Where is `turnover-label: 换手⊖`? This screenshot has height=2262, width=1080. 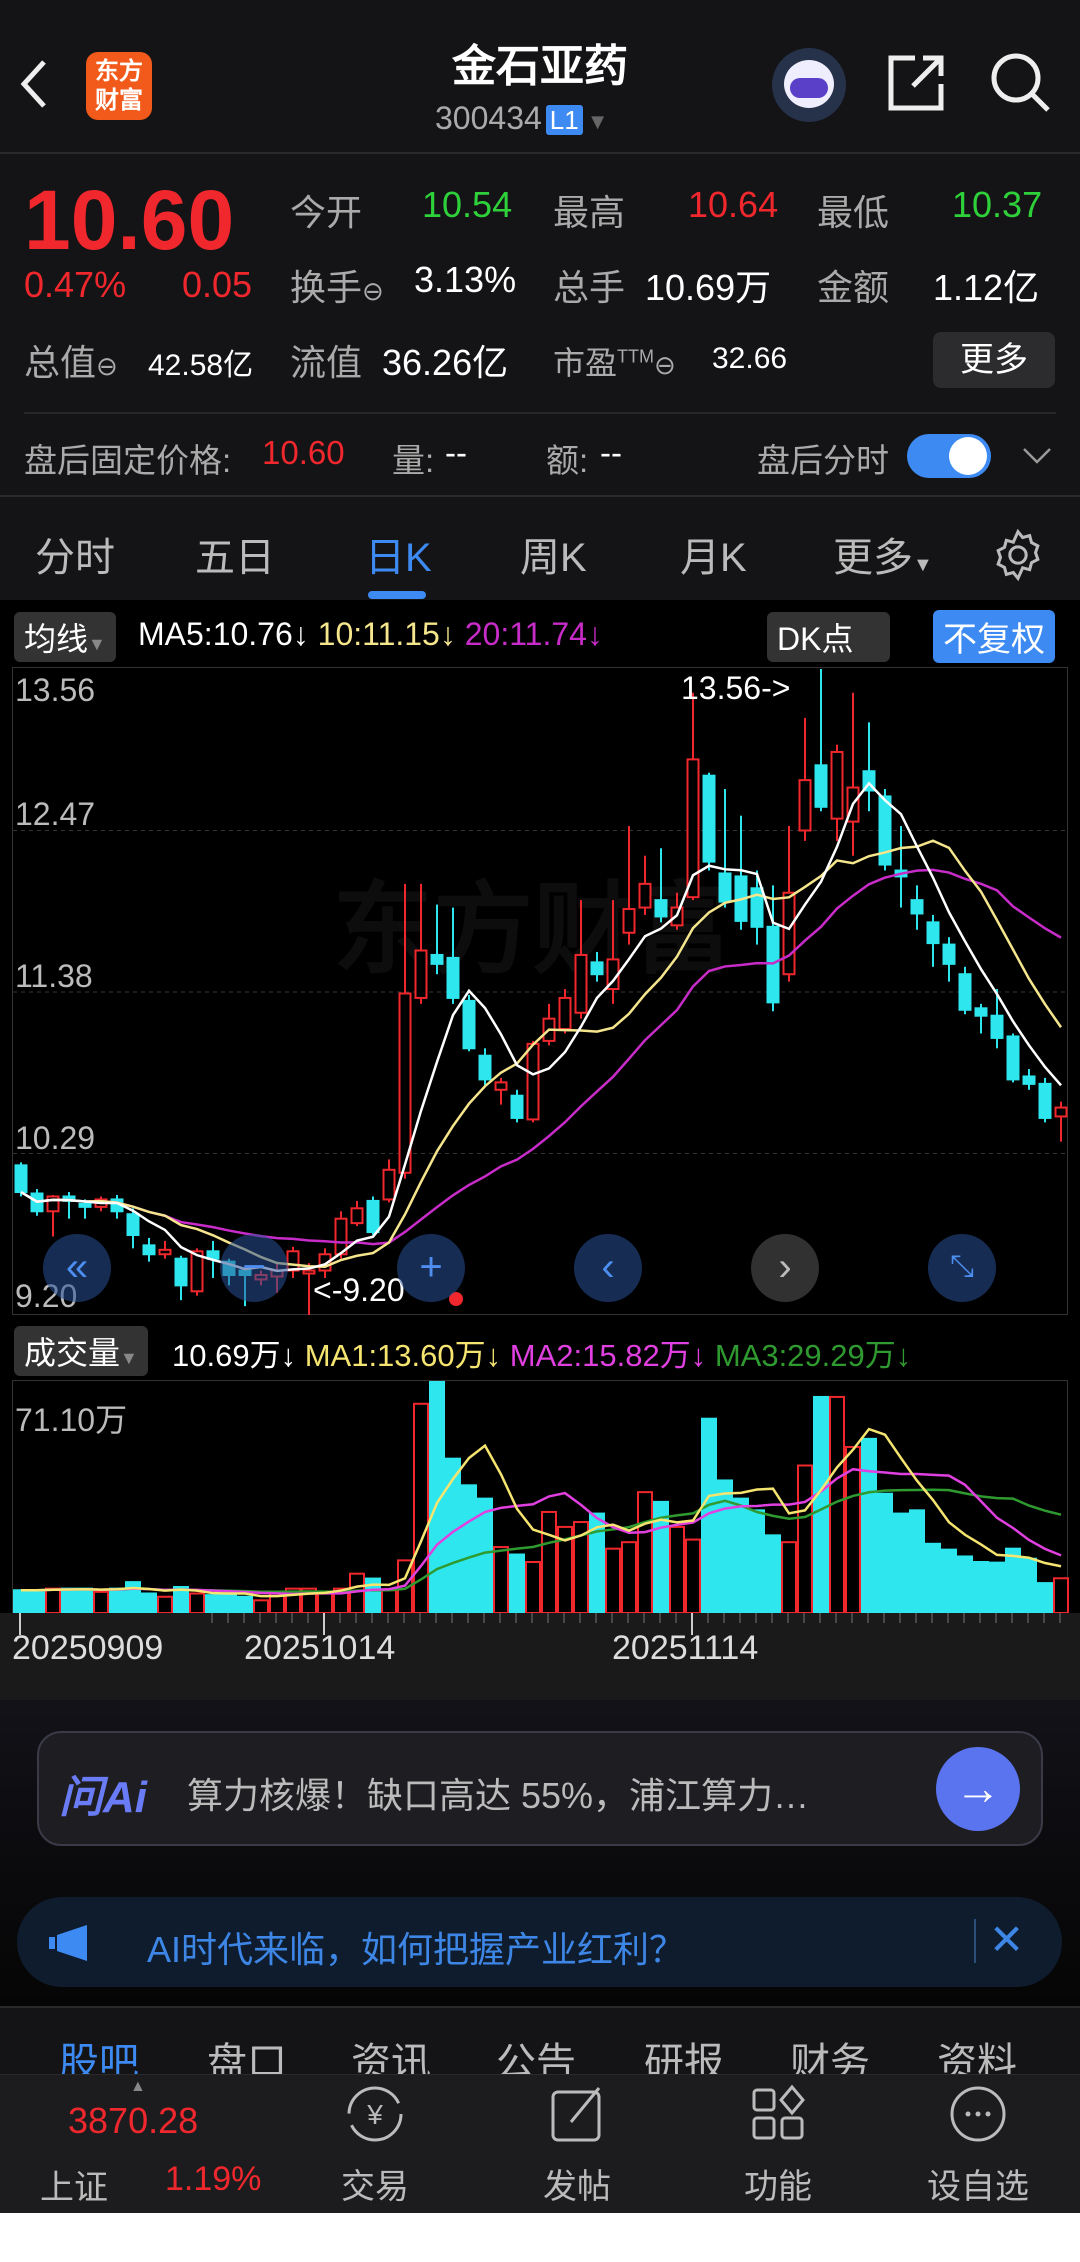 turnover-label: 换手⊖ is located at coordinates (337, 287).